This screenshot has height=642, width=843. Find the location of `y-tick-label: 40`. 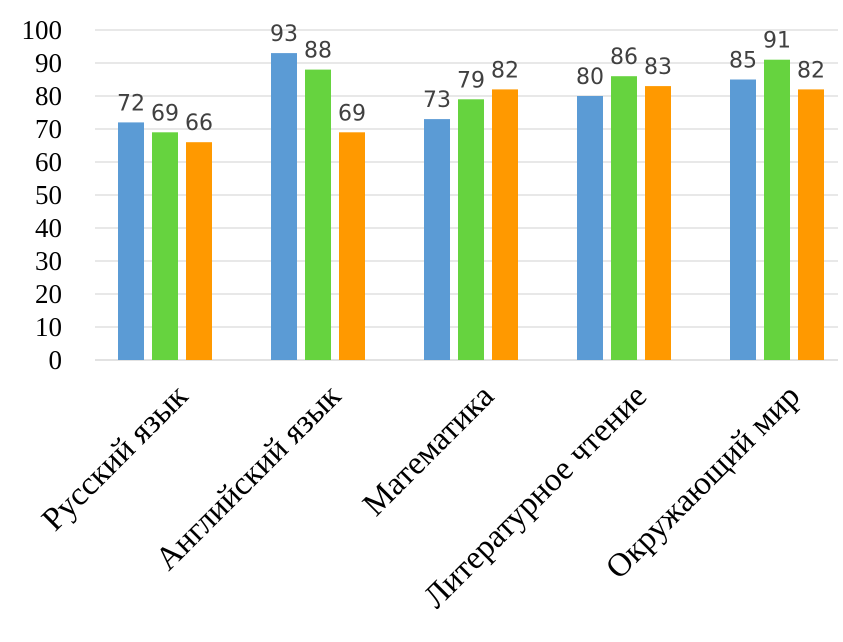

y-tick-label: 40 is located at coordinates (48, 228).